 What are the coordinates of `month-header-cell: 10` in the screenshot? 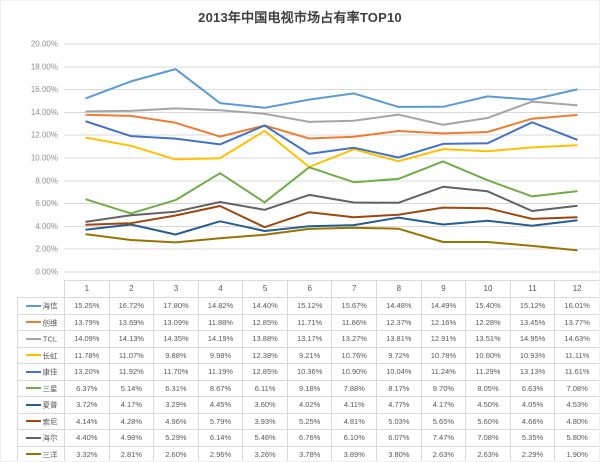 It's located at (488, 289).